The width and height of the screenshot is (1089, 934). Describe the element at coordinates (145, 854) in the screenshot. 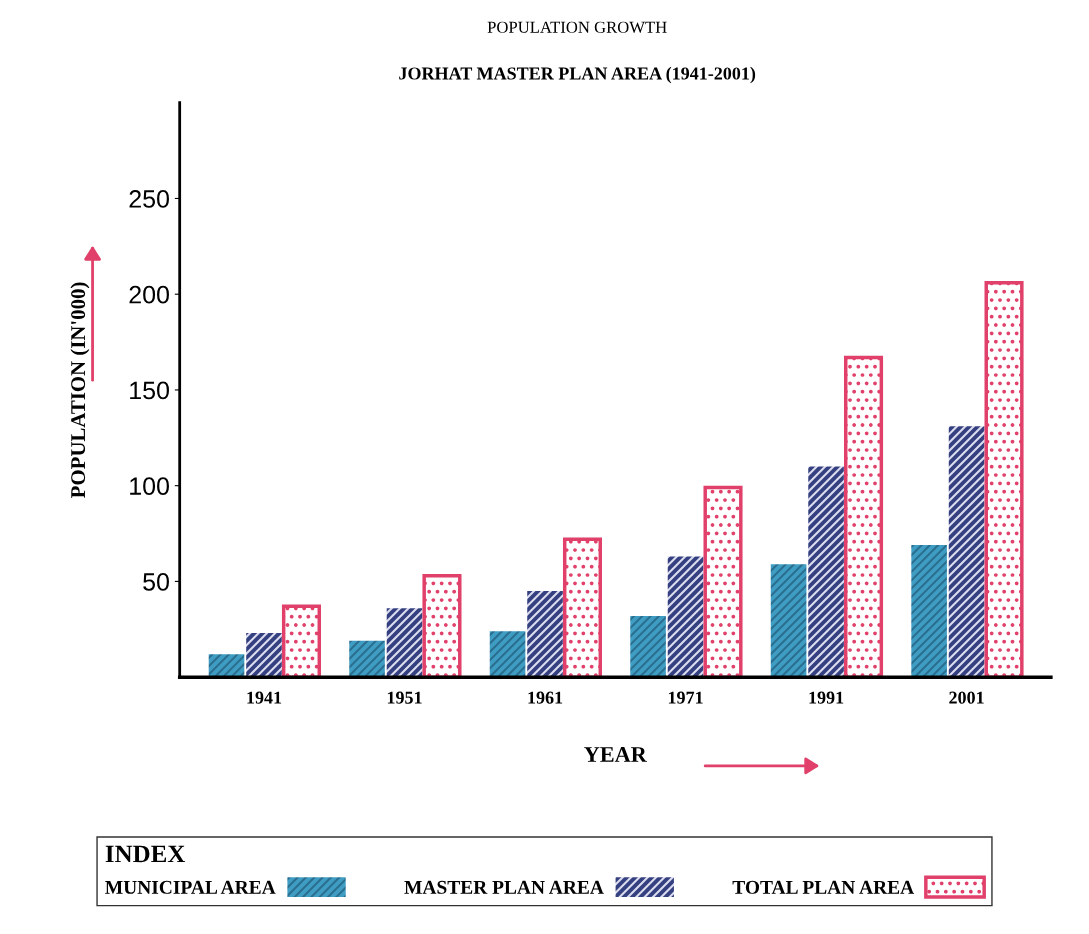

I see `legend-title: INDEX` at that location.